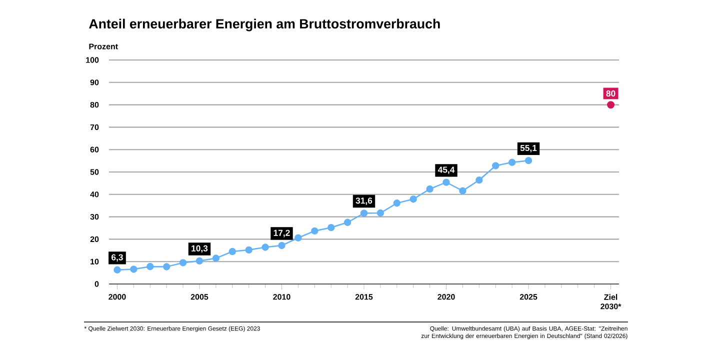 This screenshot has height=354, width=707. I want to click on x-tick-label: 2015, so click(364, 297).